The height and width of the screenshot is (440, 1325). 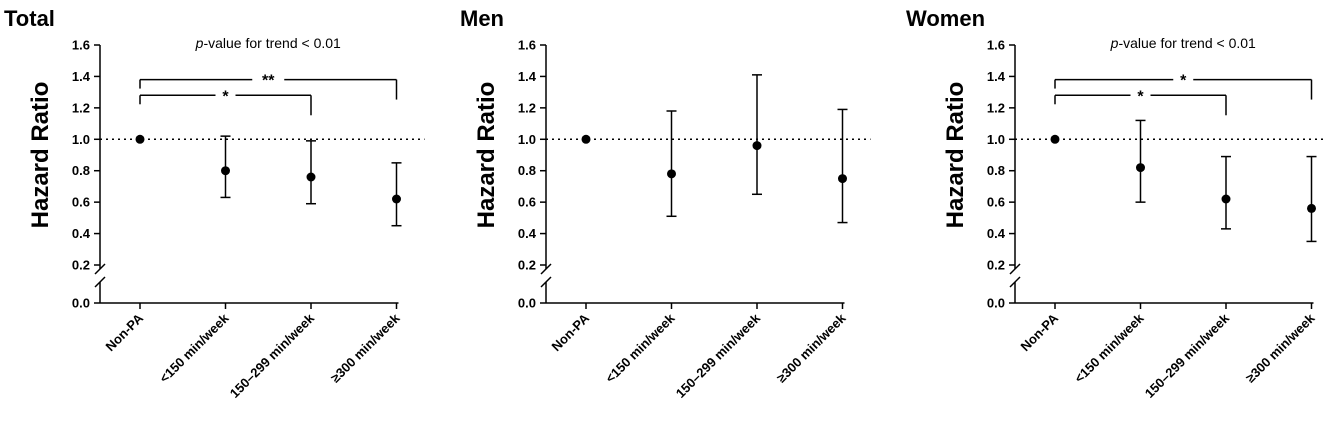 I want to click on panel-title: Total, so click(x=29, y=18).